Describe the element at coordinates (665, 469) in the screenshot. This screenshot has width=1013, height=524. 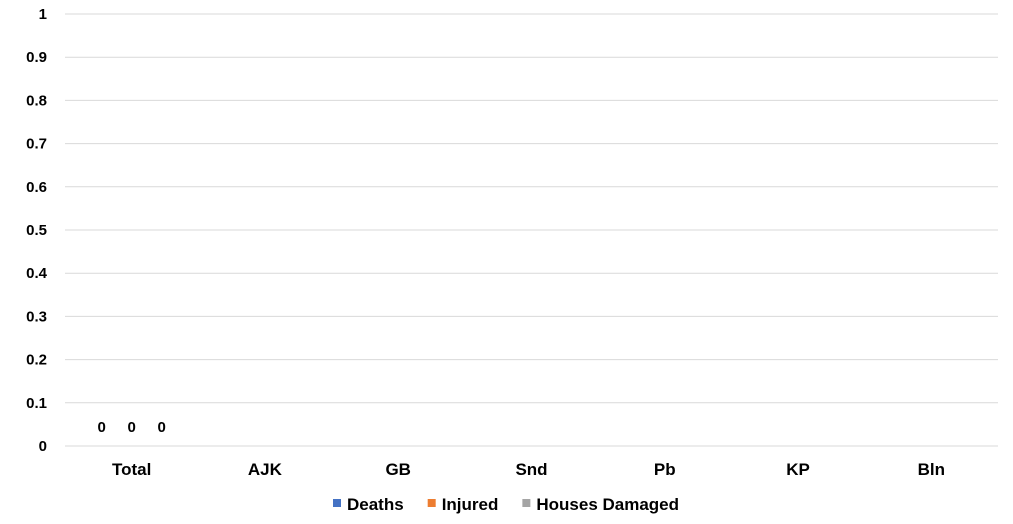
I see `category-label: Pb` at that location.